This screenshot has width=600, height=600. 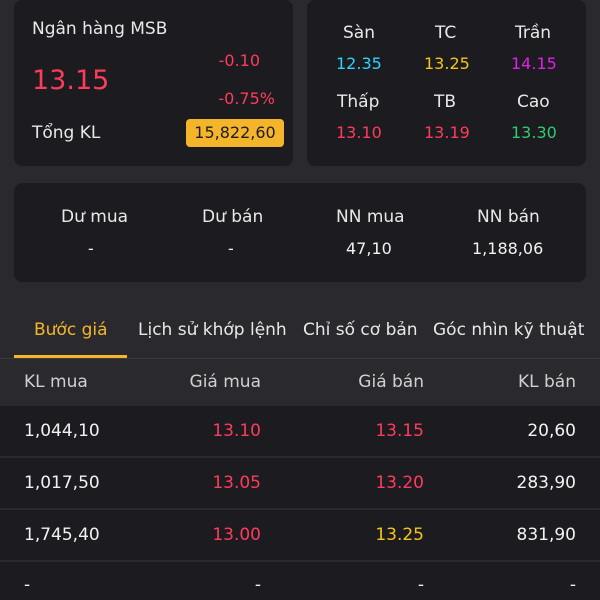 I want to click on reference-price: 13.25, so click(x=447, y=63).